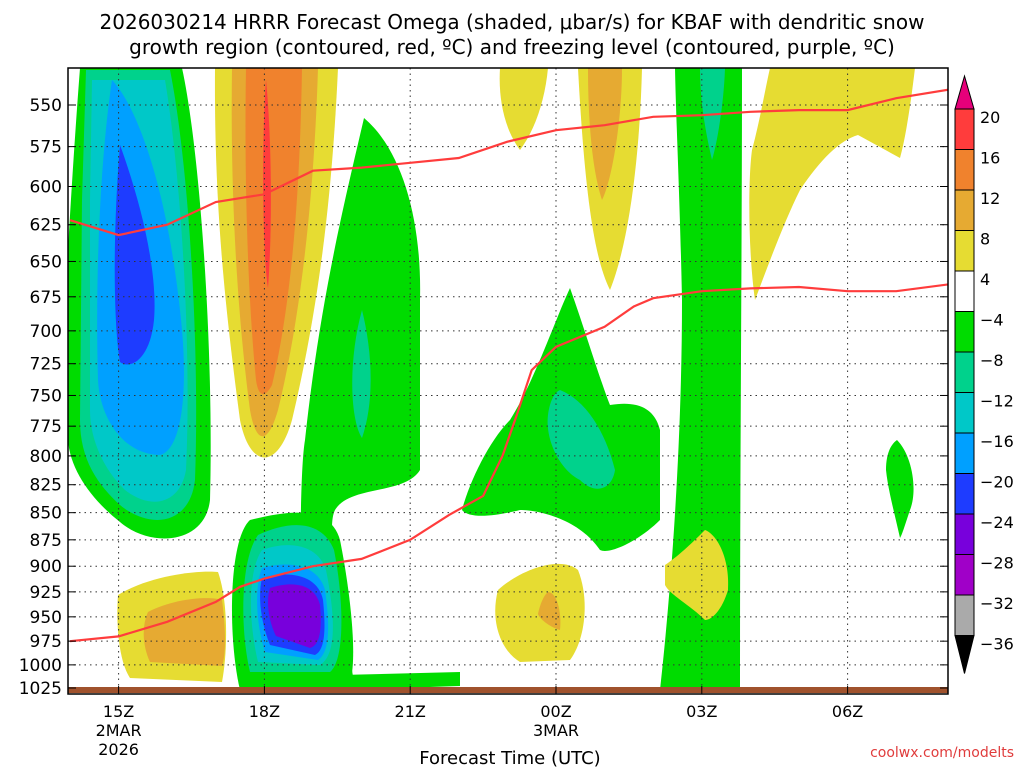  Describe the element at coordinates (964, 92) in the screenshot. I see `colorbar-top-arrow` at that location.